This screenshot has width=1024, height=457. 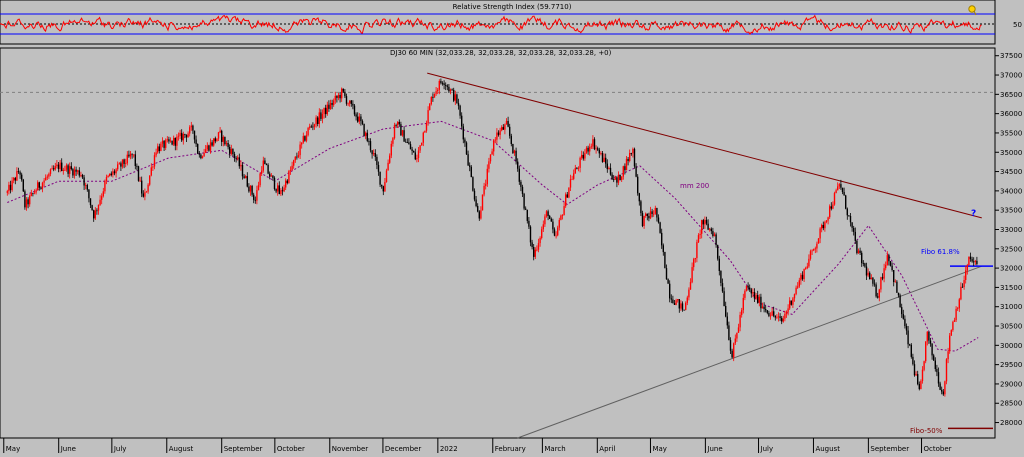 I want to click on y-tick-label: 30000, so click(x=1011, y=346).